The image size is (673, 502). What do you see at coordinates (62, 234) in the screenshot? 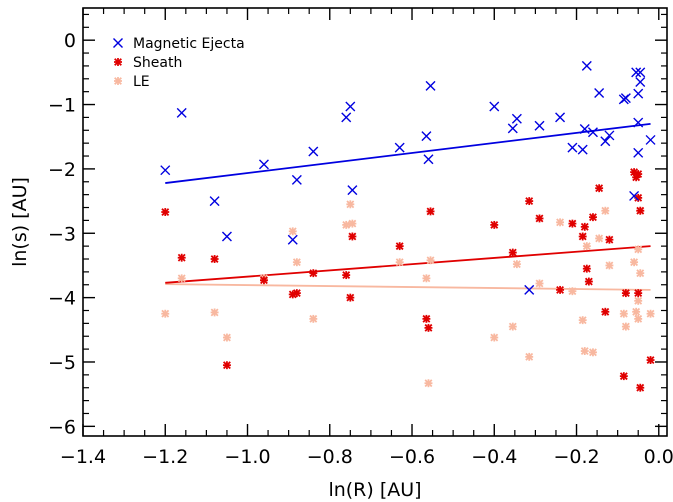
I see `y-tick-label: −3` at bounding box center [62, 234].